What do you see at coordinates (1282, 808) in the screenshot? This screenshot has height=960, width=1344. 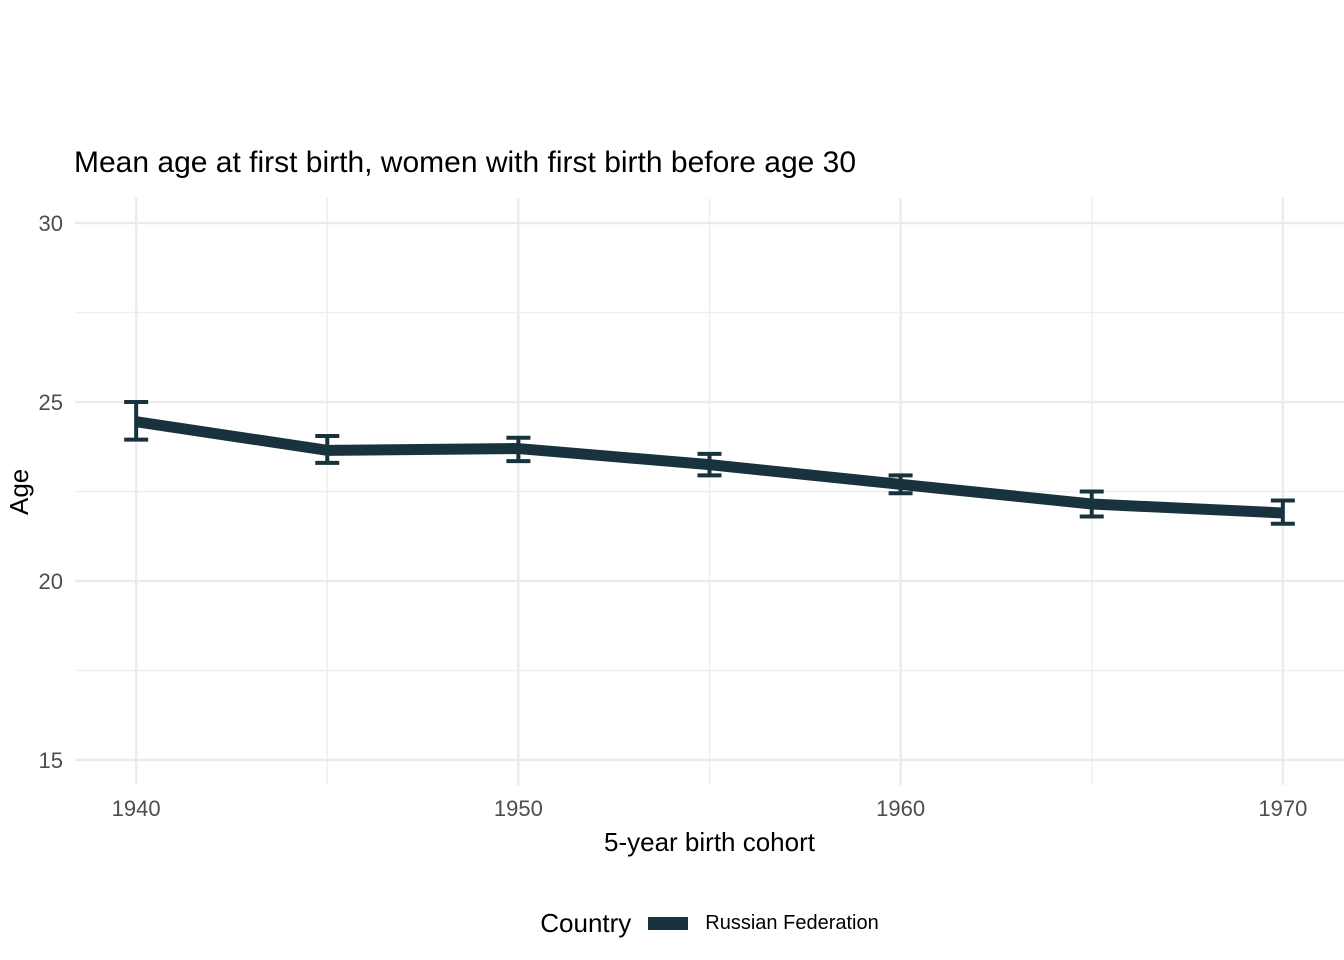 I see `x-tick-label: 1970` at bounding box center [1282, 808].